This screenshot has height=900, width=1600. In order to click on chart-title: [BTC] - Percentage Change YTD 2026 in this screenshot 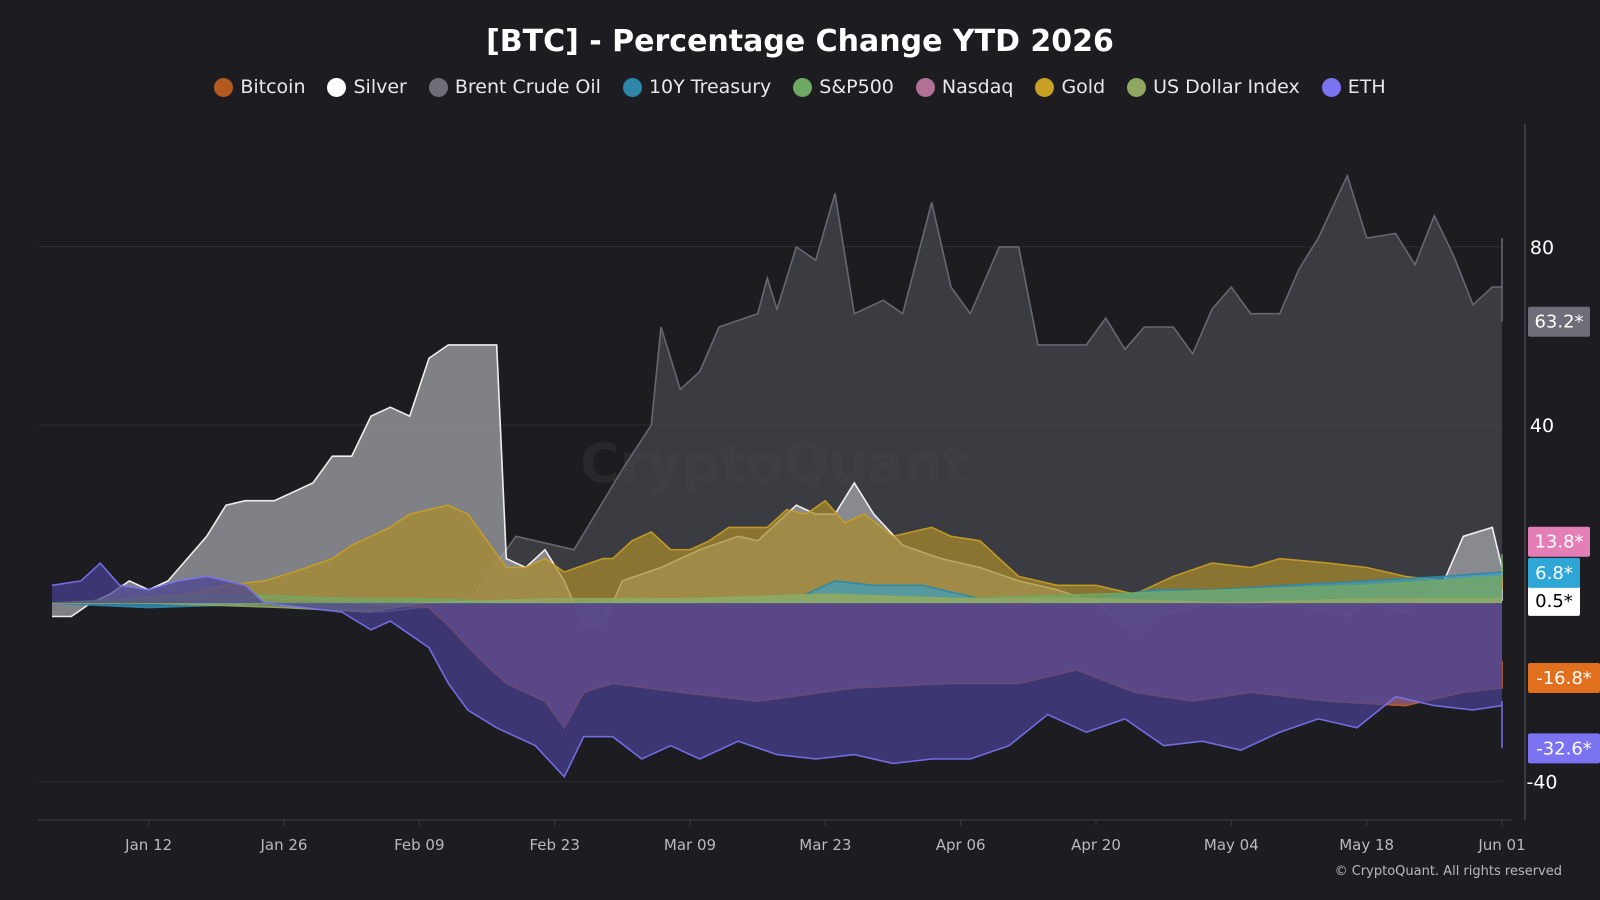, I will do `click(800, 41)`.